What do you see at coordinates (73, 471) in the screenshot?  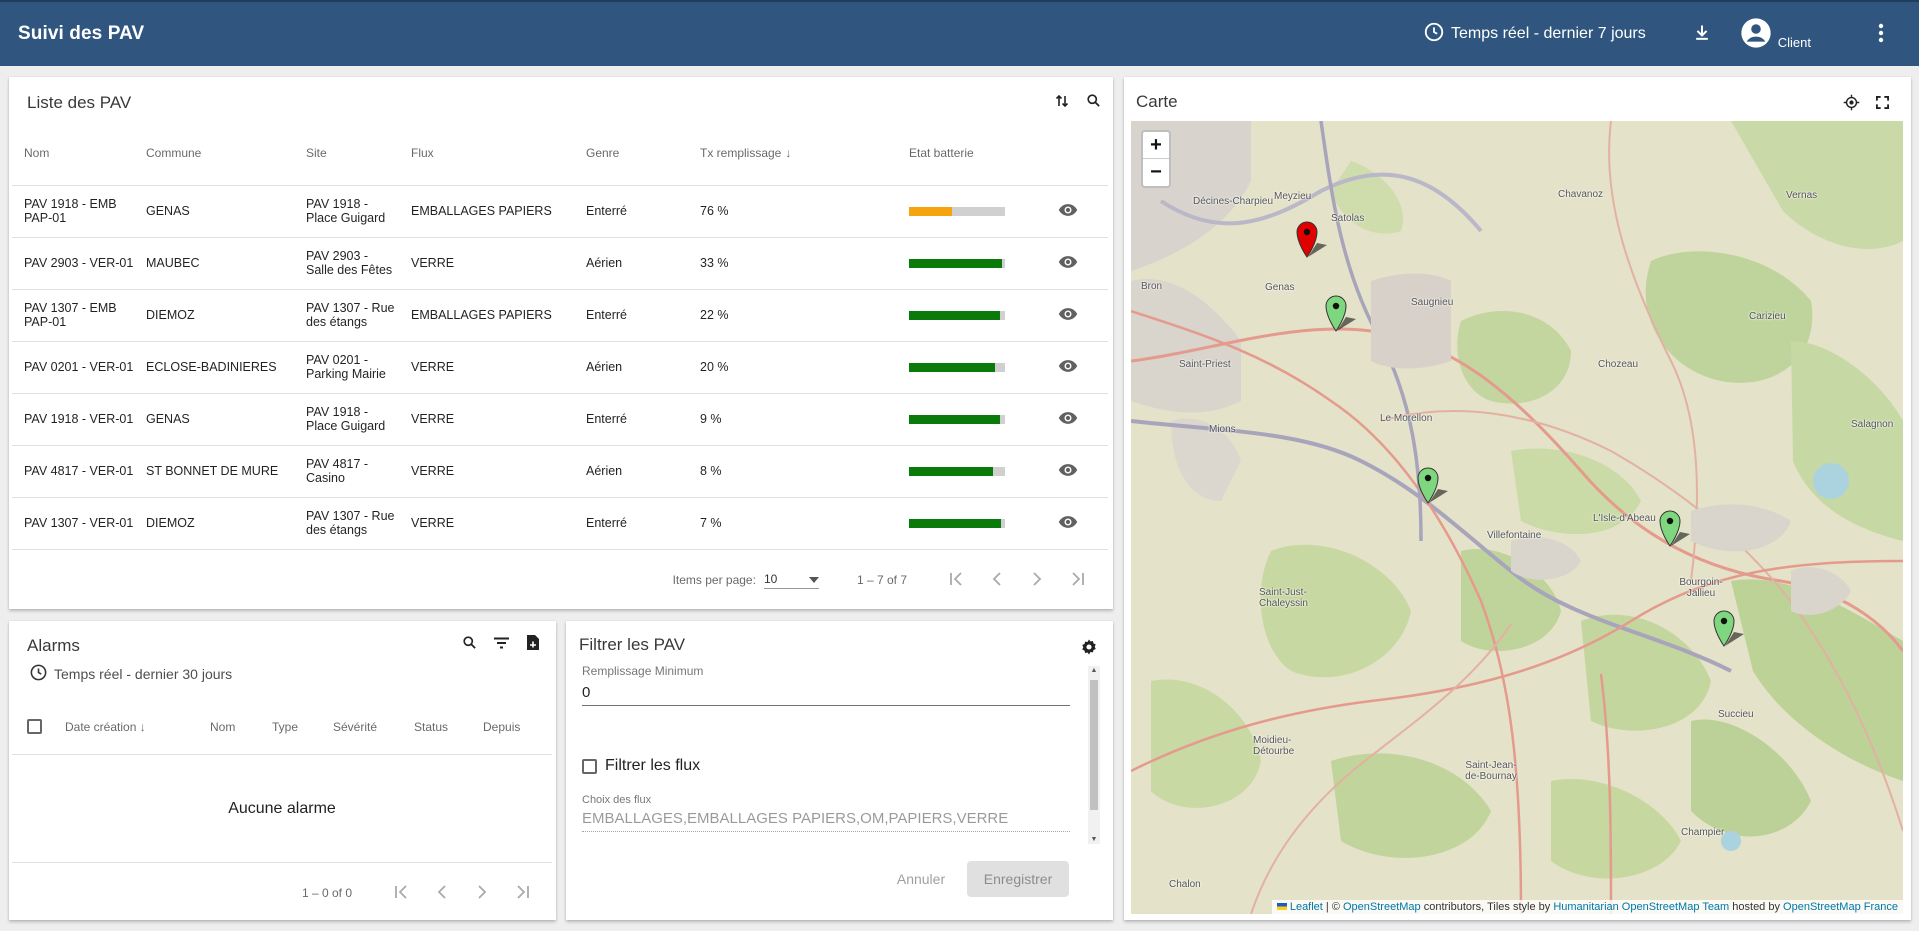 I see `cell-nom: PAV 4817 - VER-01` at bounding box center [73, 471].